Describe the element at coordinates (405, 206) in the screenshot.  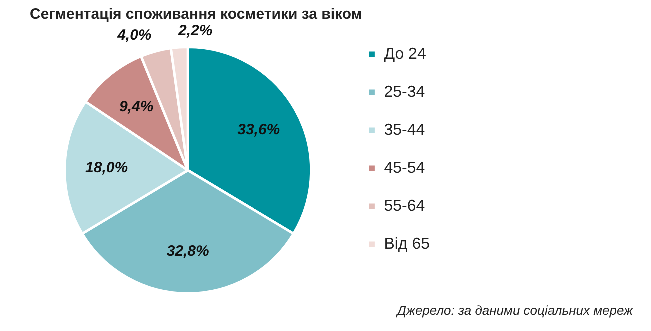
I see `legend-label: 55-64` at that location.